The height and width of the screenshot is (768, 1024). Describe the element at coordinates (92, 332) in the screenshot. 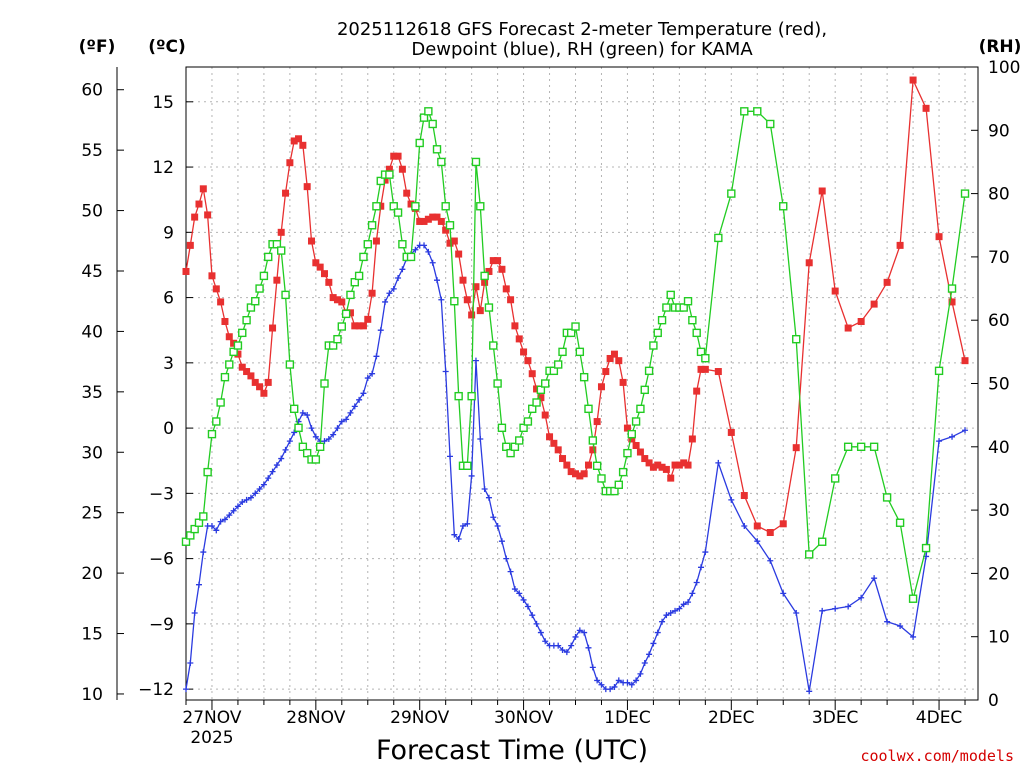

I see `fahrenheit-tick-label: 40` at that location.